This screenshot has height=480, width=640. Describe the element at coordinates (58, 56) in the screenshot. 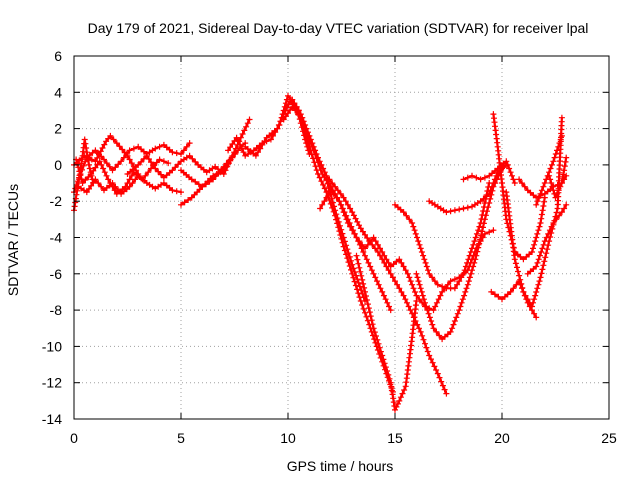

I see `y-tick-label: 6` at that location.